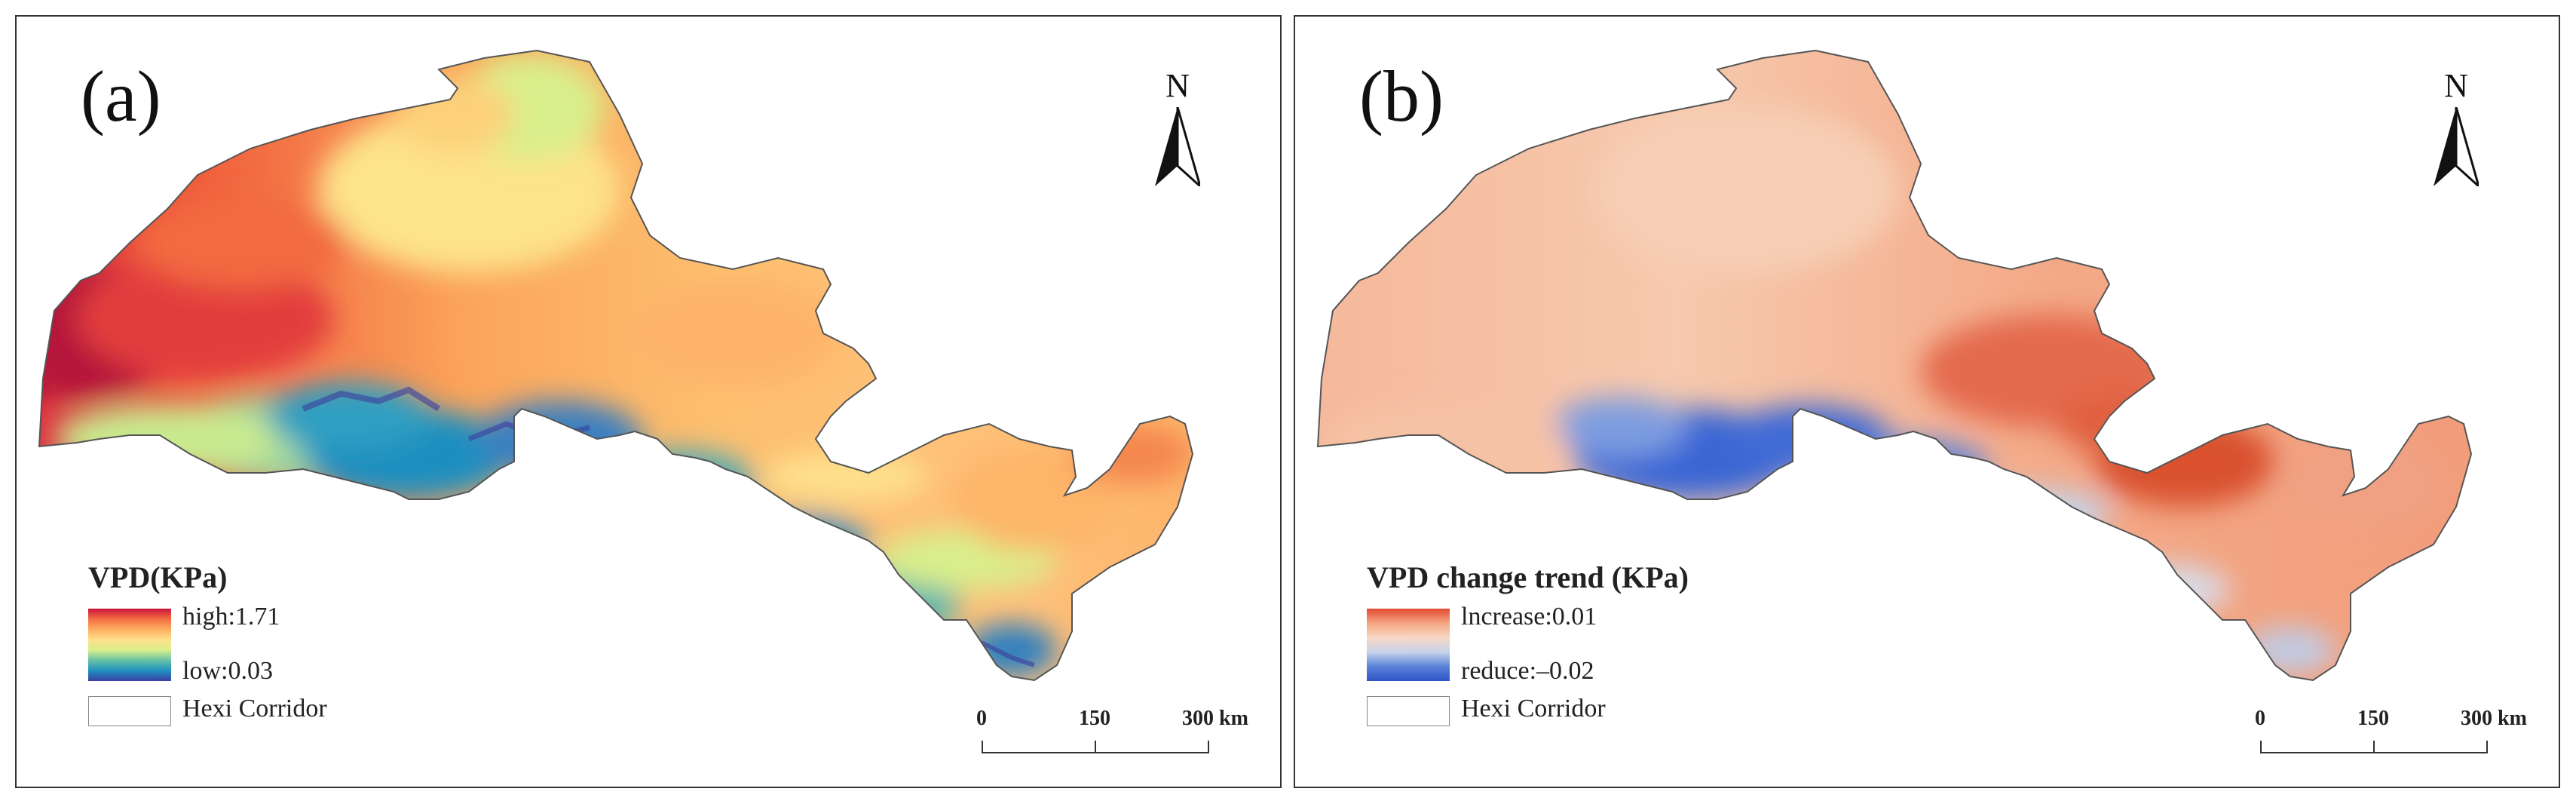  I want to click on panel-letter: (a), so click(121, 97).